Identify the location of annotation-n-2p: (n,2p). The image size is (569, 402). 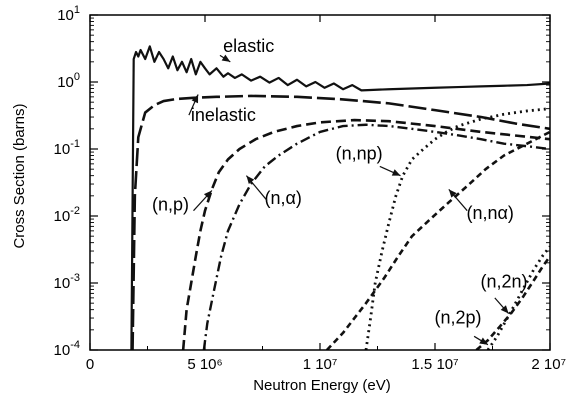
(457, 317).